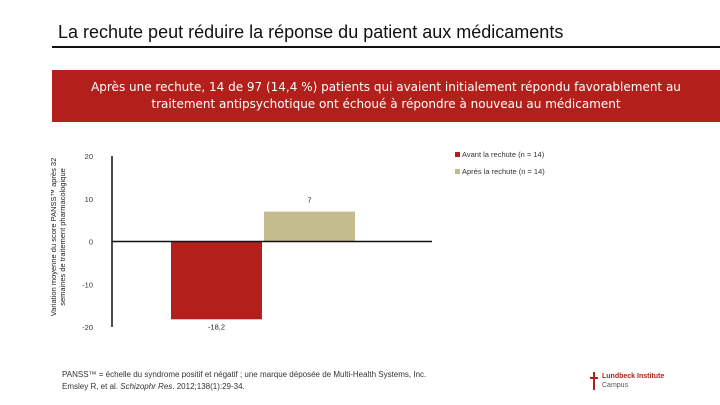 The height and width of the screenshot is (405, 720). I want to click on legend-item-after: Après la rechute (n = 14), so click(500, 171).